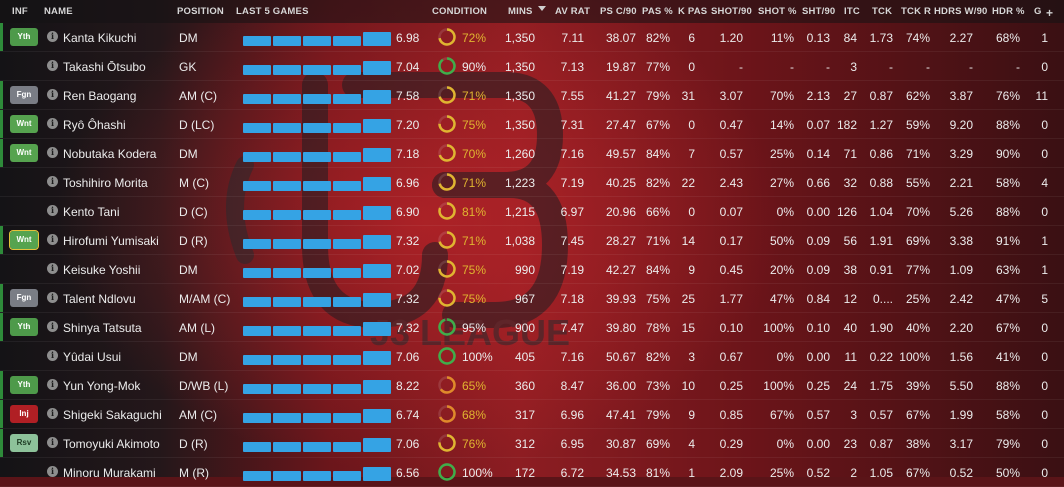 The width and height of the screenshot is (1064, 487). What do you see at coordinates (91, 212) in the screenshot?
I see `player-name: Kento Tani` at bounding box center [91, 212].